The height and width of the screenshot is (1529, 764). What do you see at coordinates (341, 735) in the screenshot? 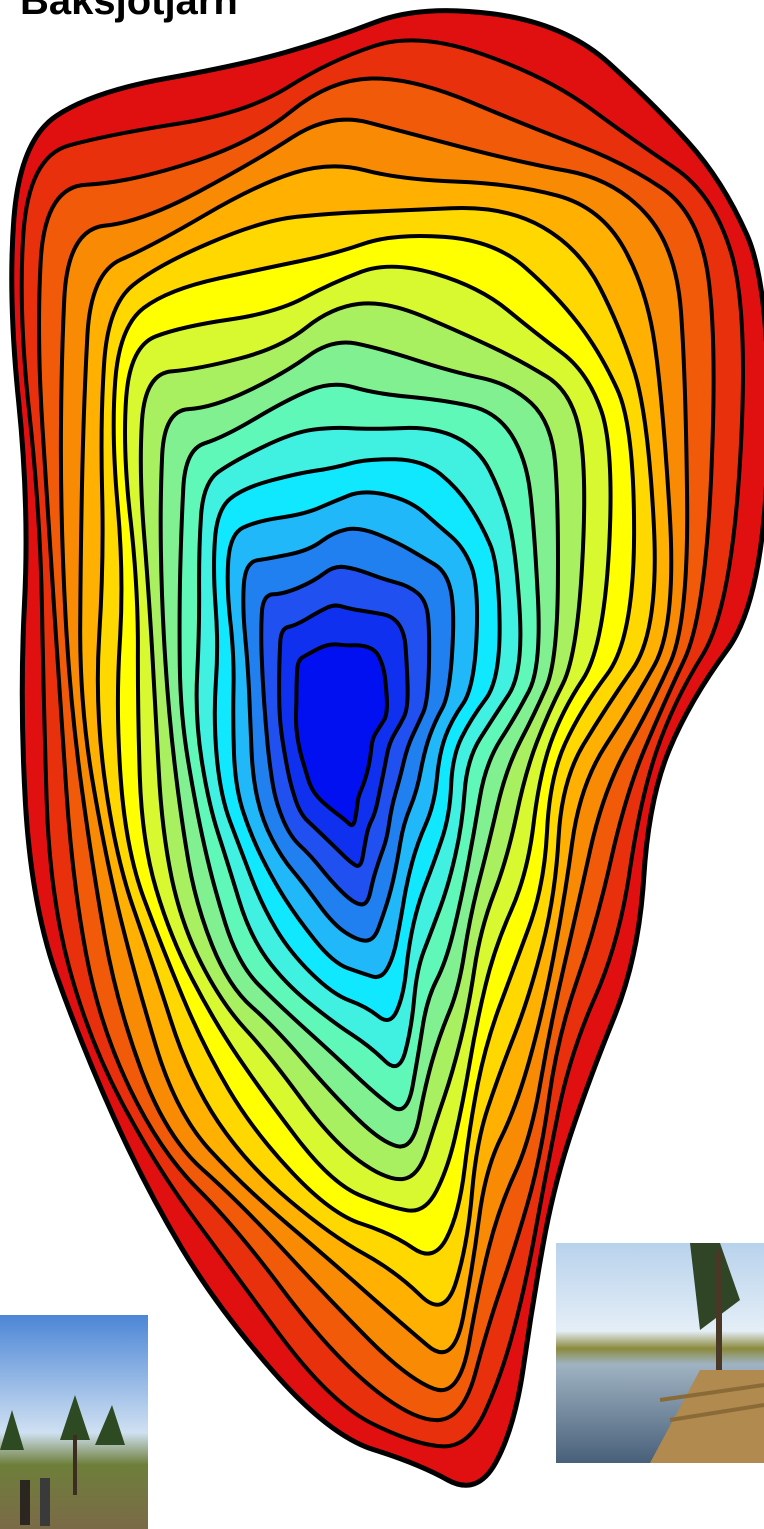
I see `contour-band` at bounding box center [341, 735].